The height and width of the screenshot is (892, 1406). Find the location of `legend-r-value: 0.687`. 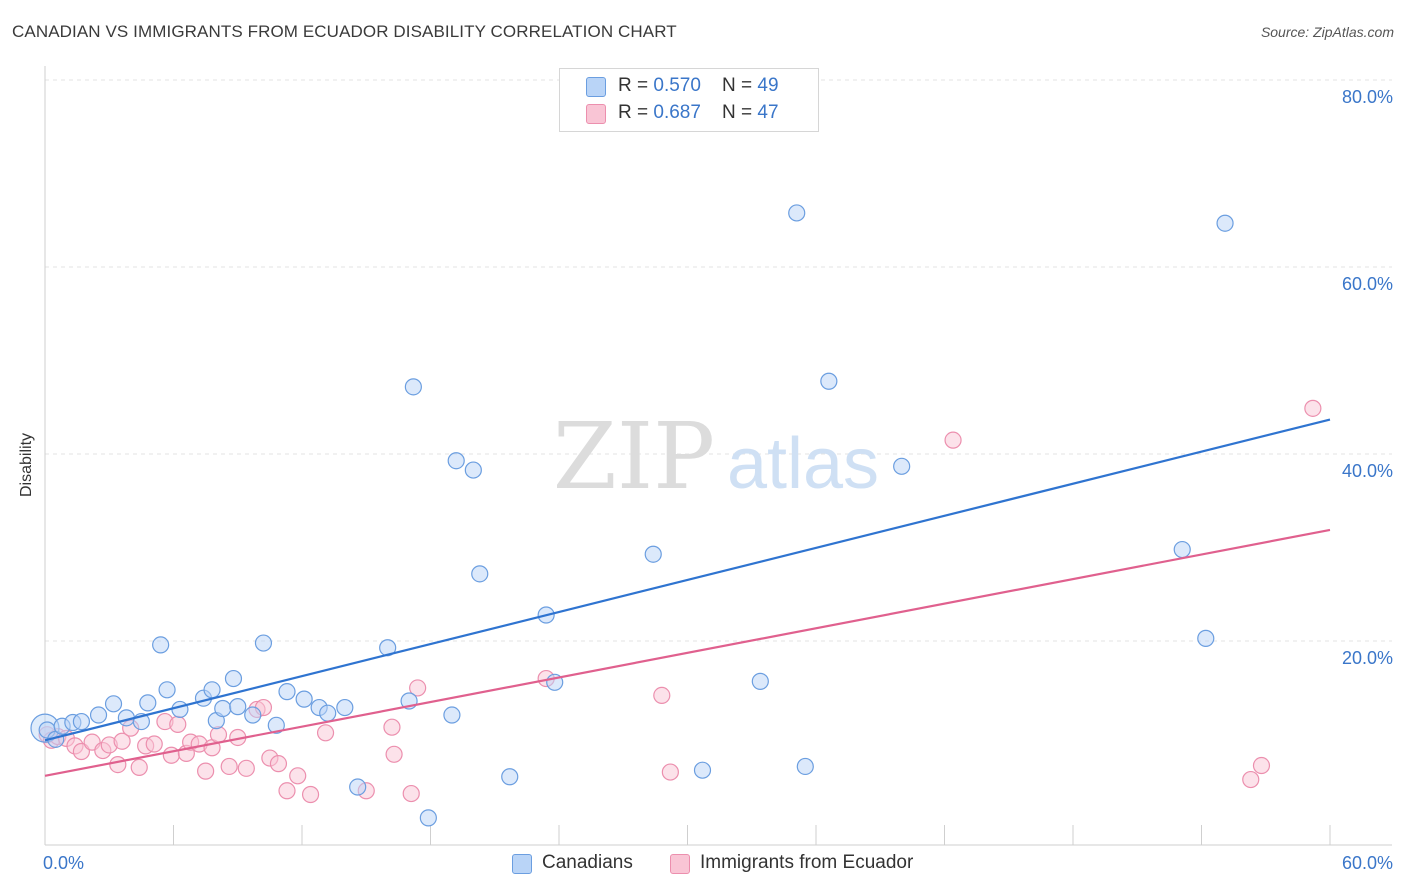

legend-r-value: 0.687 is located at coordinates (677, 112).